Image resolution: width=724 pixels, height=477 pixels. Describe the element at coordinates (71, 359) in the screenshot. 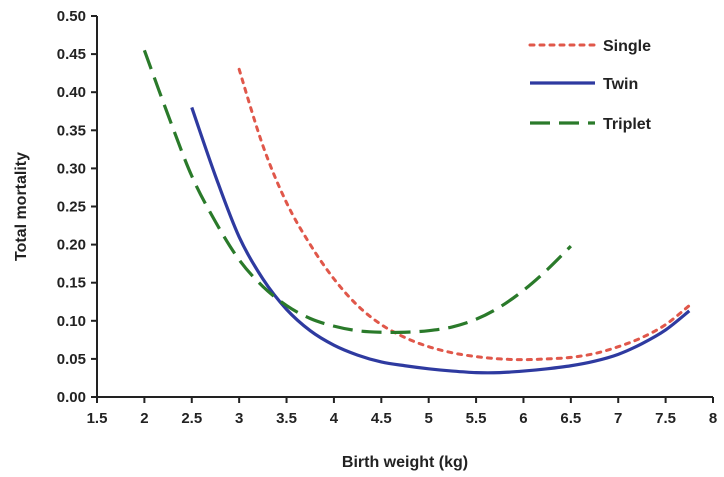

I see `y-tick-label: 0.05` at that location.